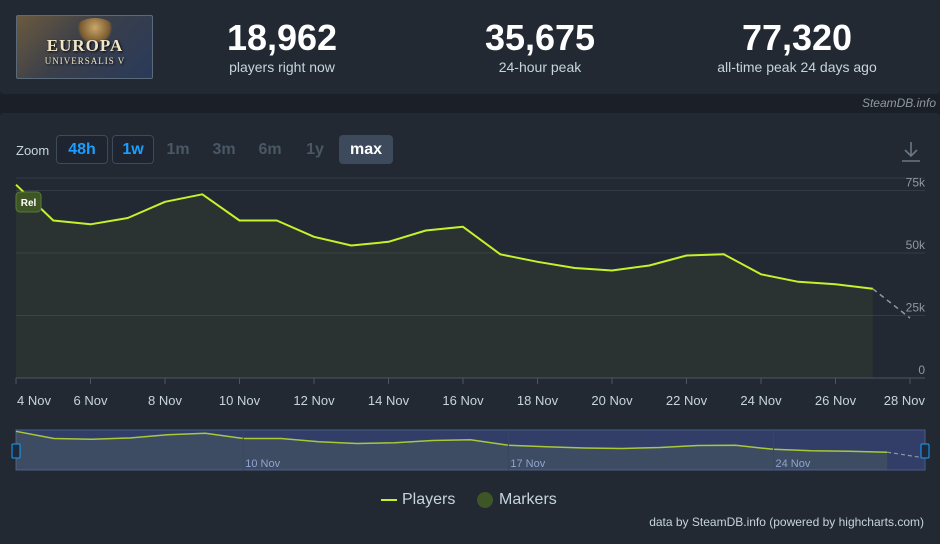  Describe the element at coordinates (916, 183) in the screenshot. I see `y-tick-label: 75k` at that location.